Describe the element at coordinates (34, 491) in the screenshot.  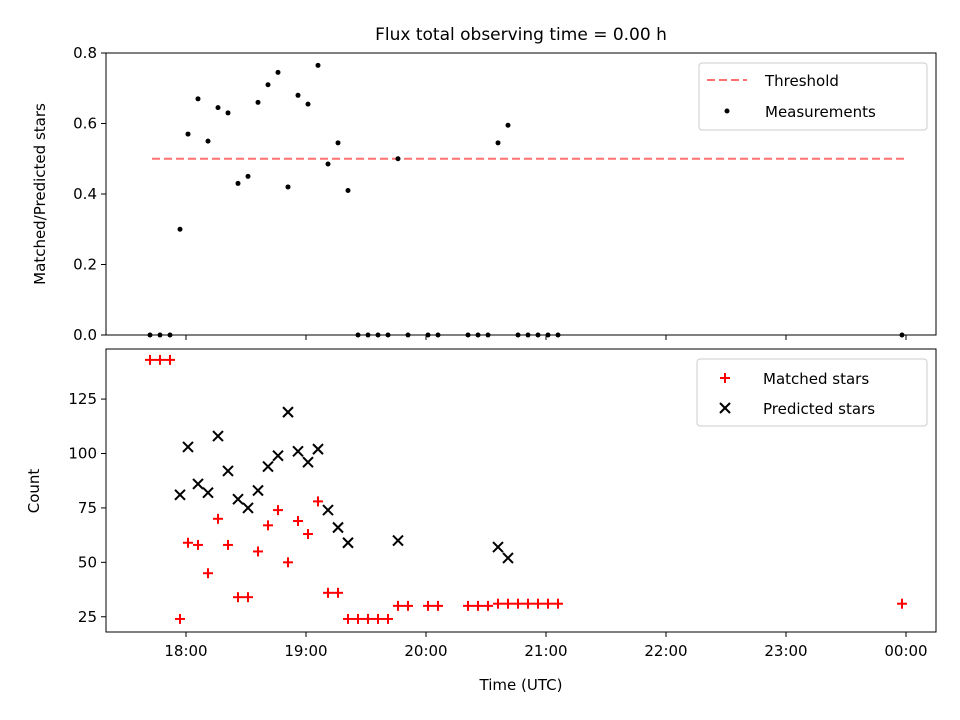
I see `count-y-label: Count` at that location.